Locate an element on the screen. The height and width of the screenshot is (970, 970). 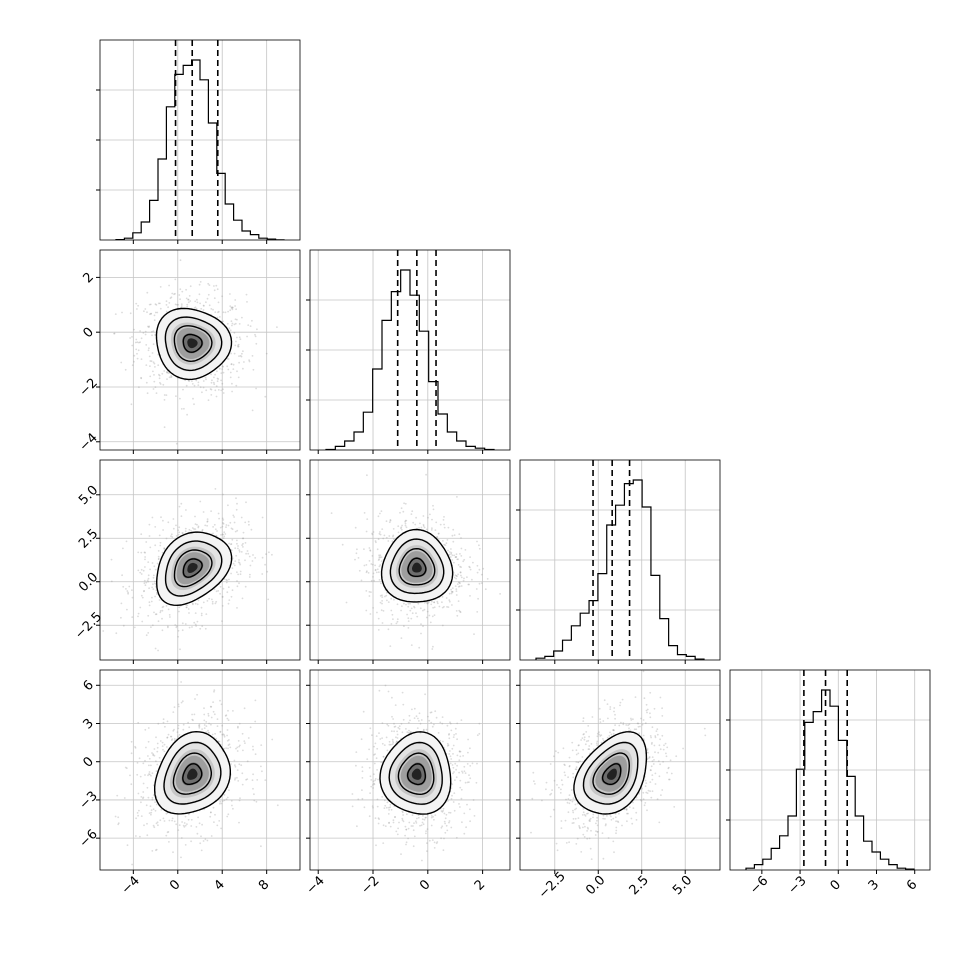
panel-content is located at coordinates (410, 770).